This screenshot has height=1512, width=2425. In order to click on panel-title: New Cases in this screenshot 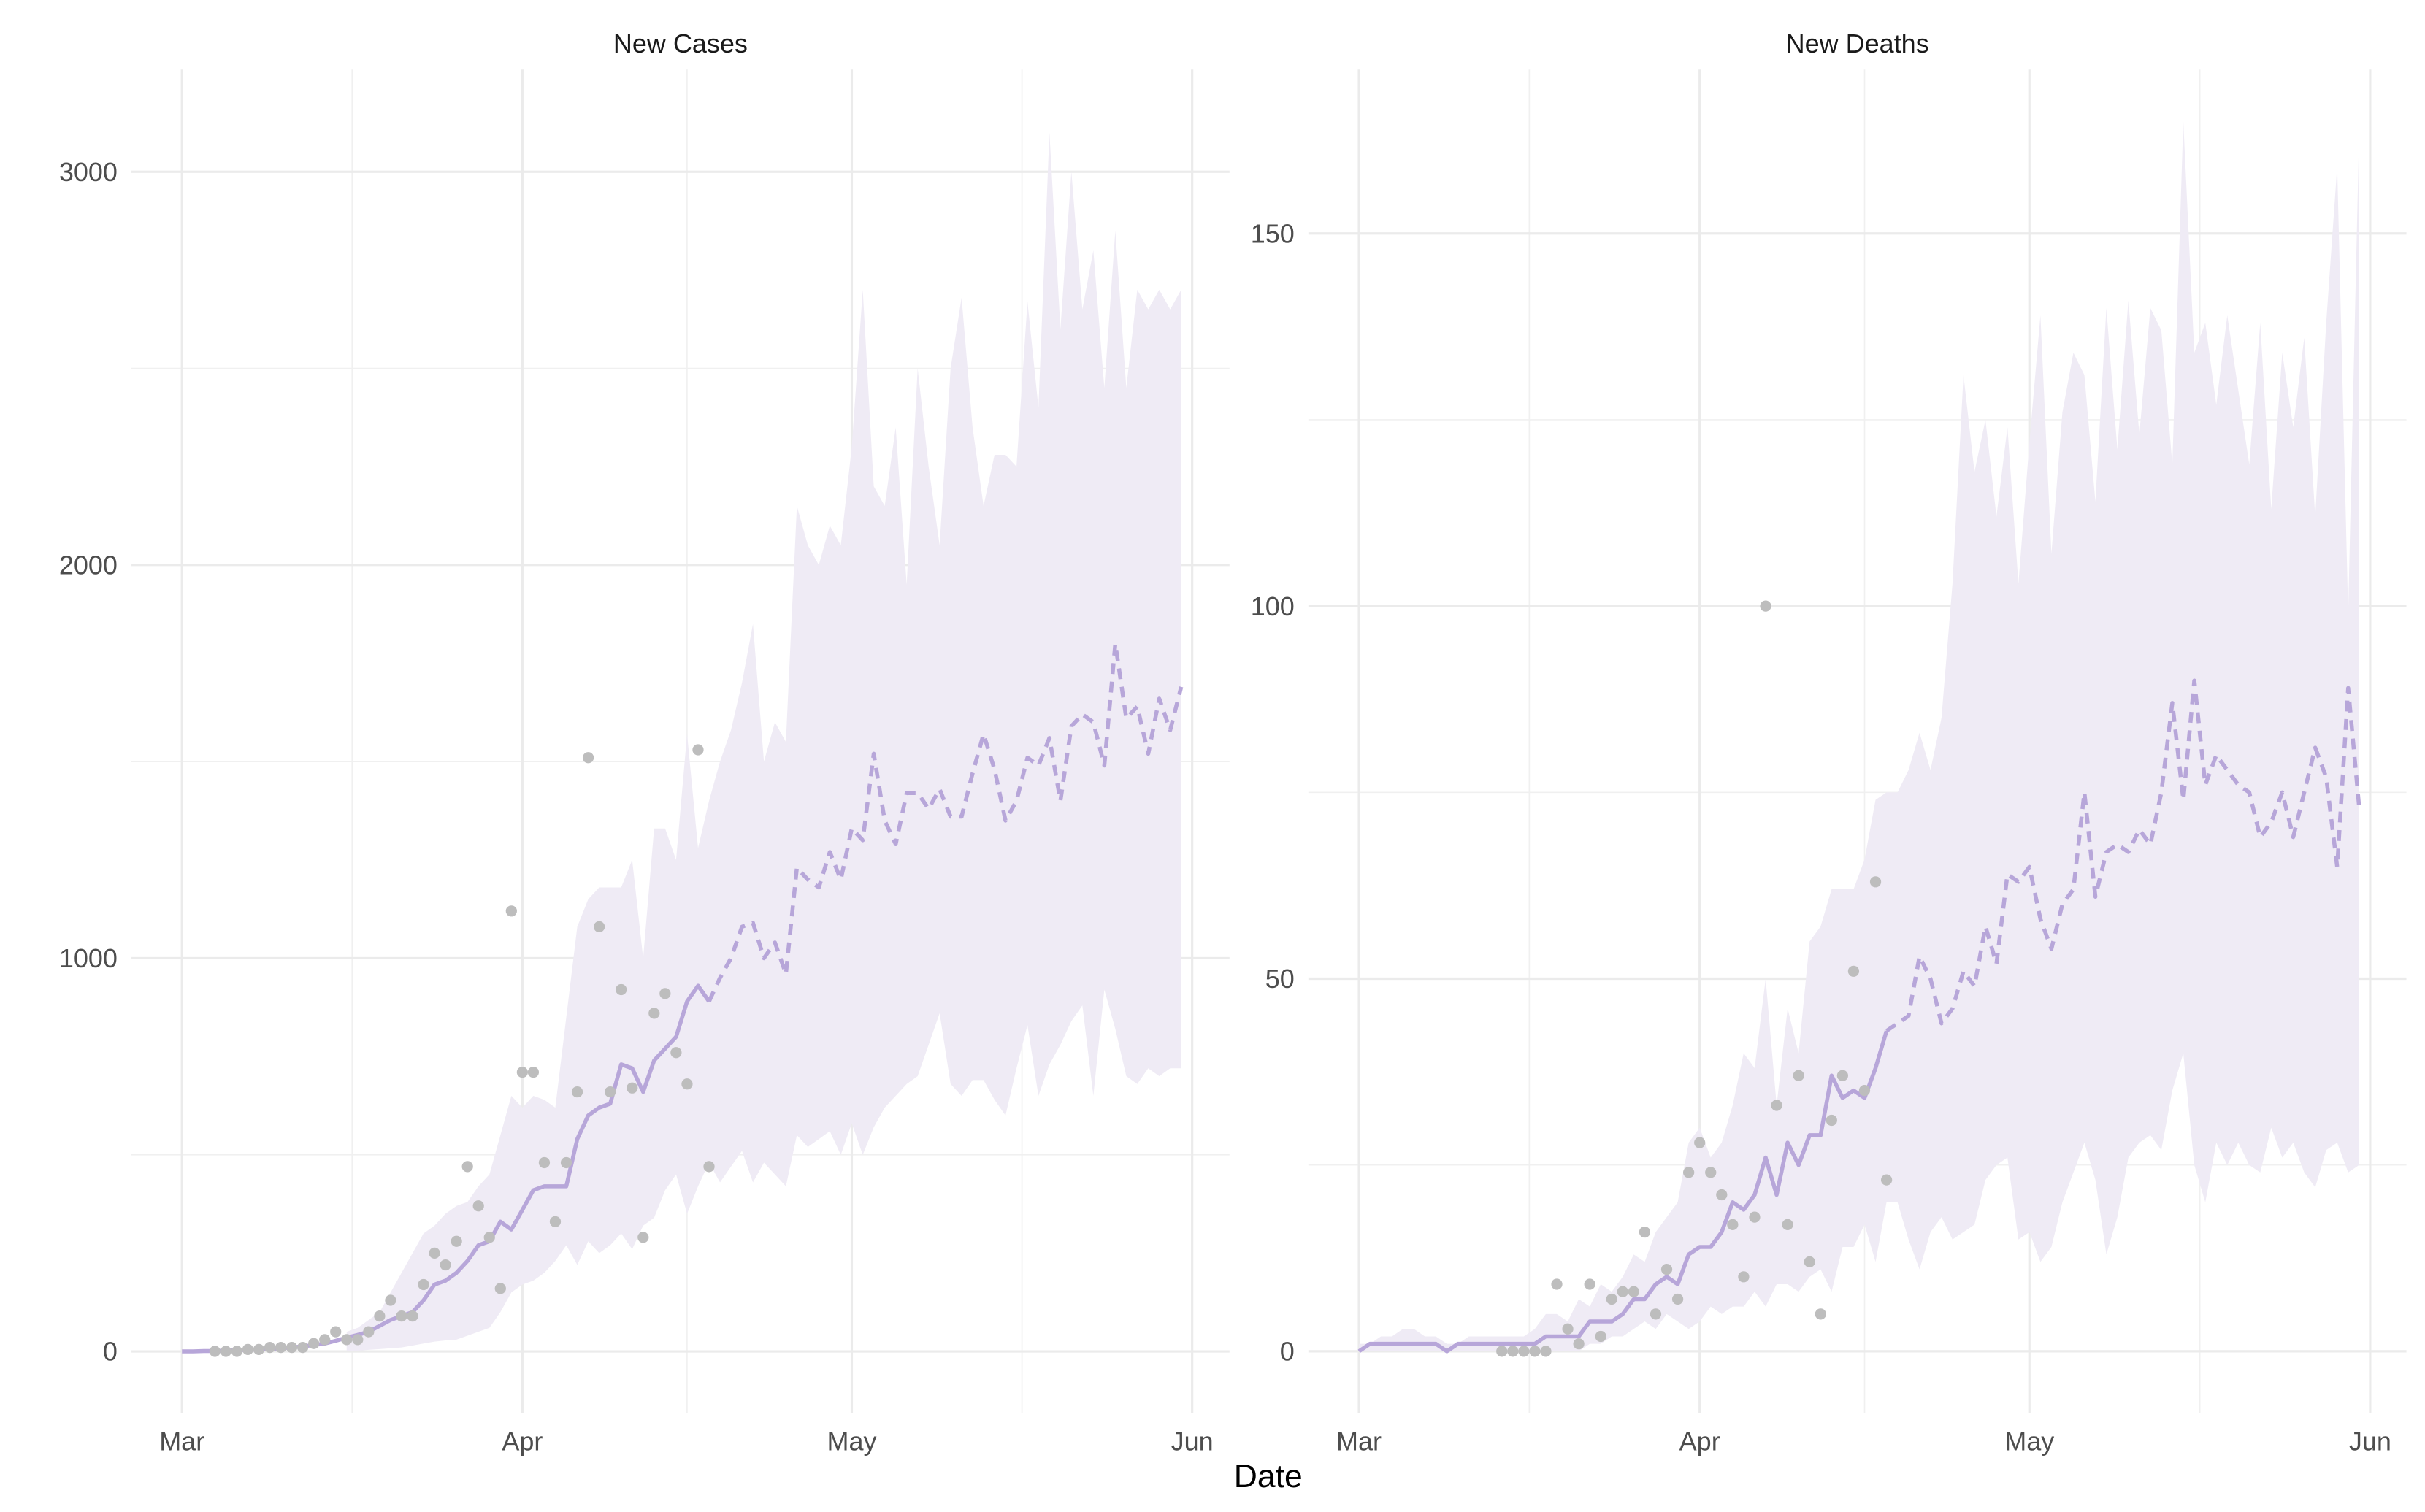, I will do `click(680, 43)`.